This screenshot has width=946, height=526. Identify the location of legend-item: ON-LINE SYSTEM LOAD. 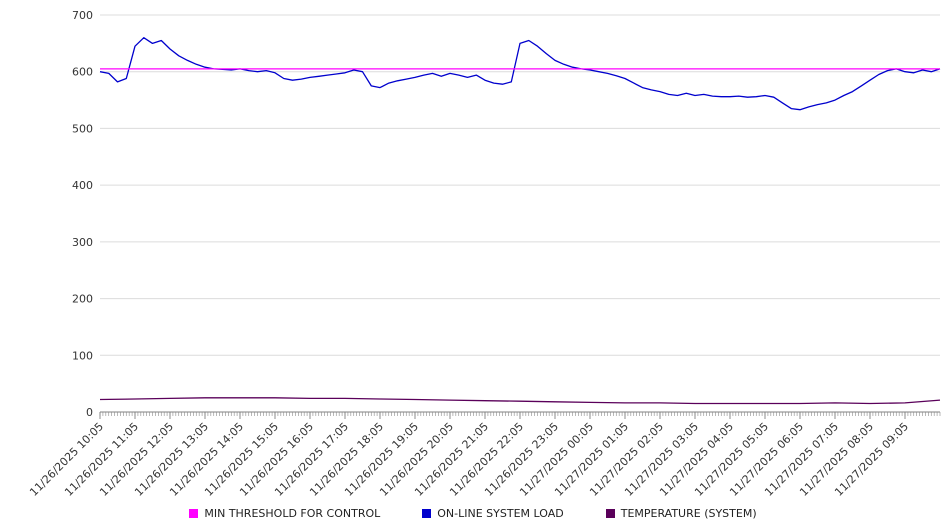
(493, 513).